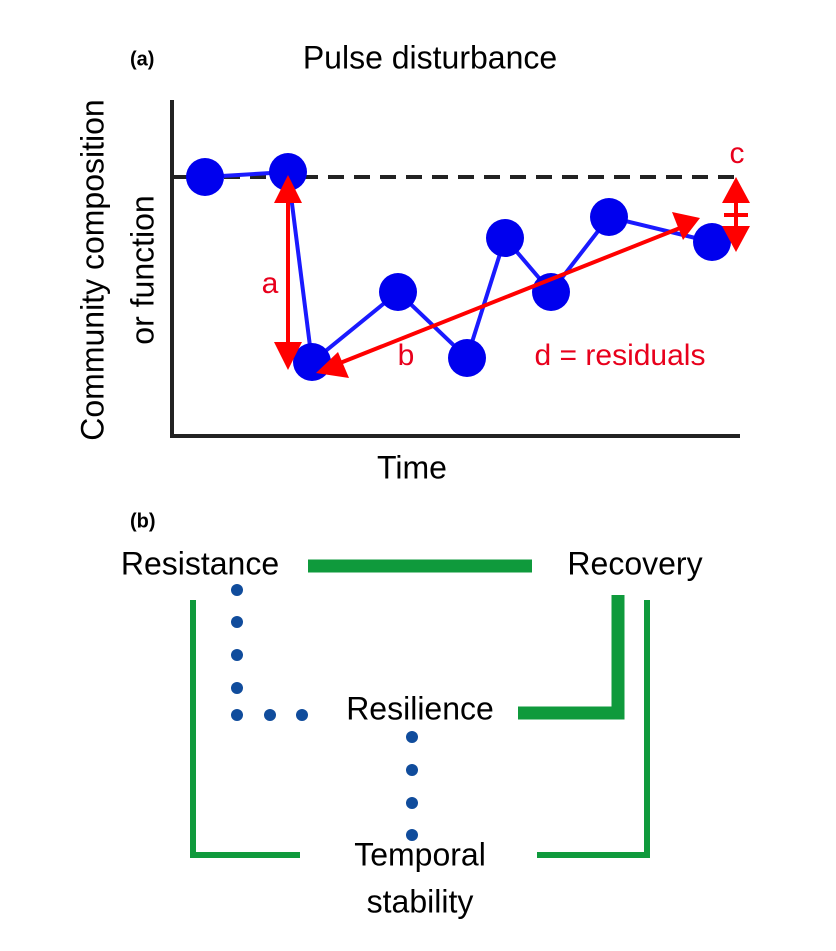  I want to click on annotation: c, so click(737, 153).